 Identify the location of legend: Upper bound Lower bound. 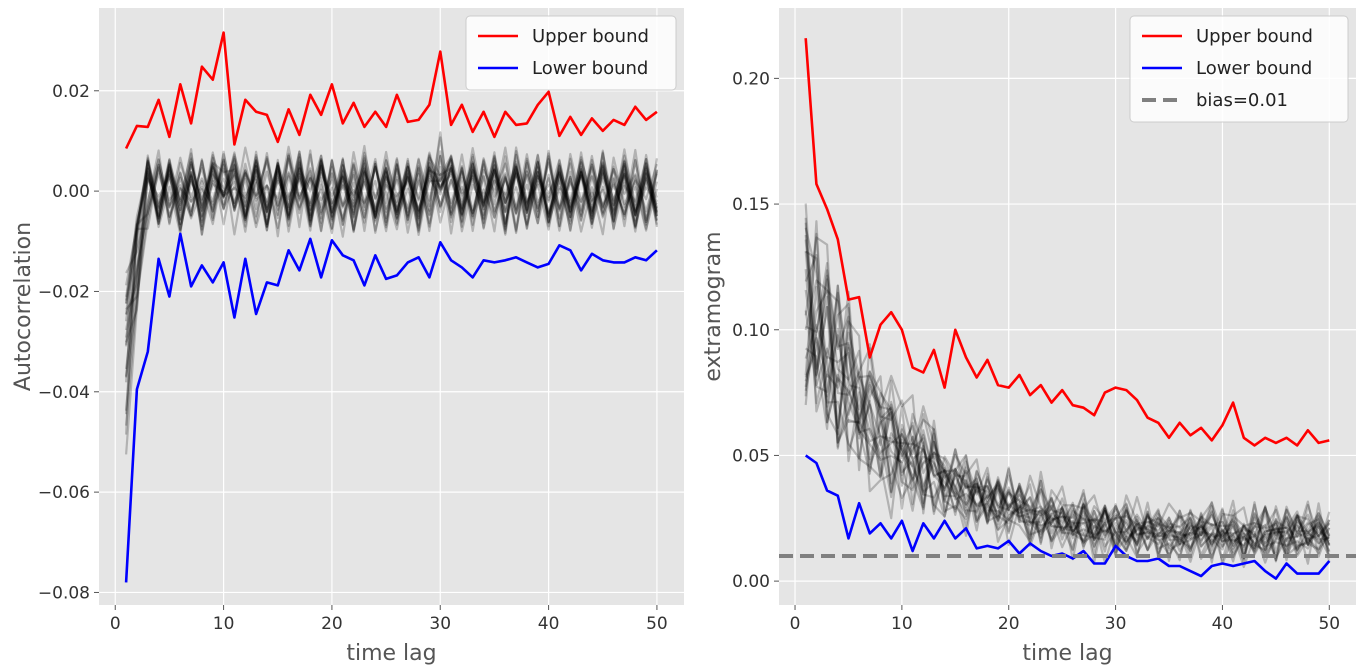
(571, 53).